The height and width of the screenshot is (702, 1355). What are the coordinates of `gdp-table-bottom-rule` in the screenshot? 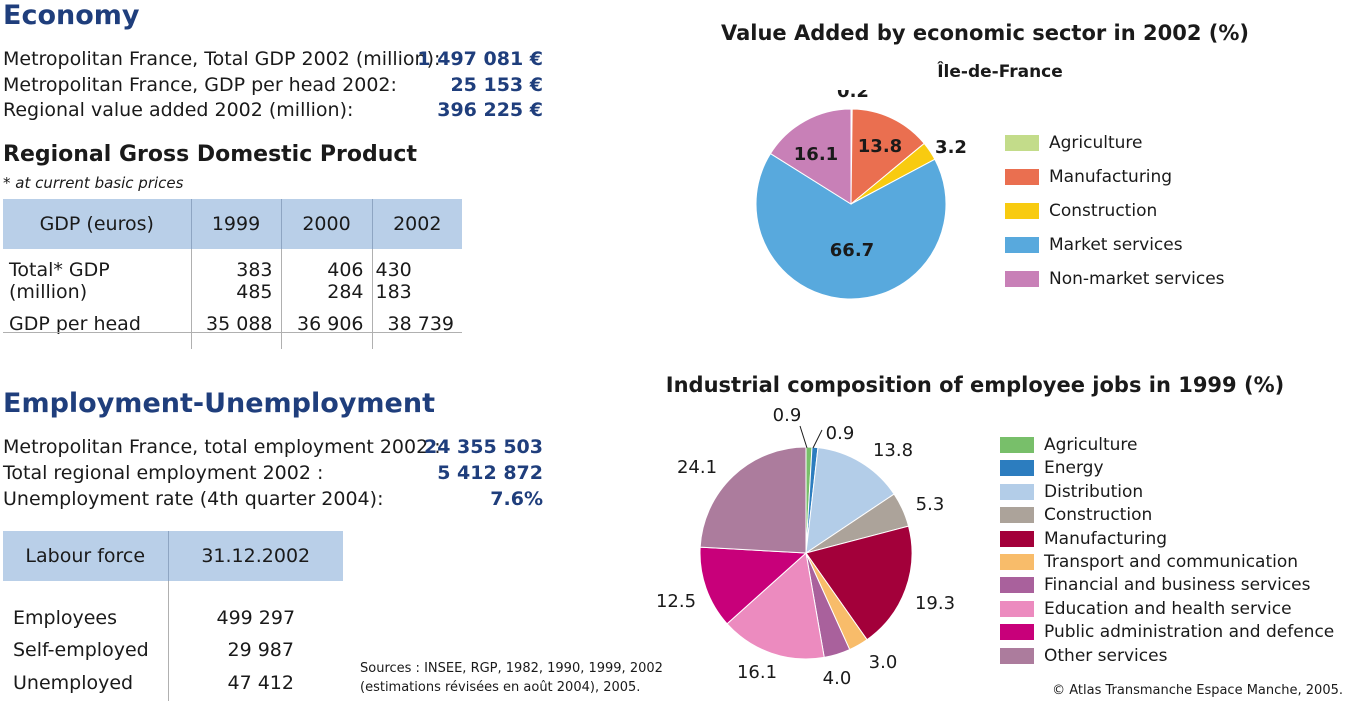 It's located at (232, 332).